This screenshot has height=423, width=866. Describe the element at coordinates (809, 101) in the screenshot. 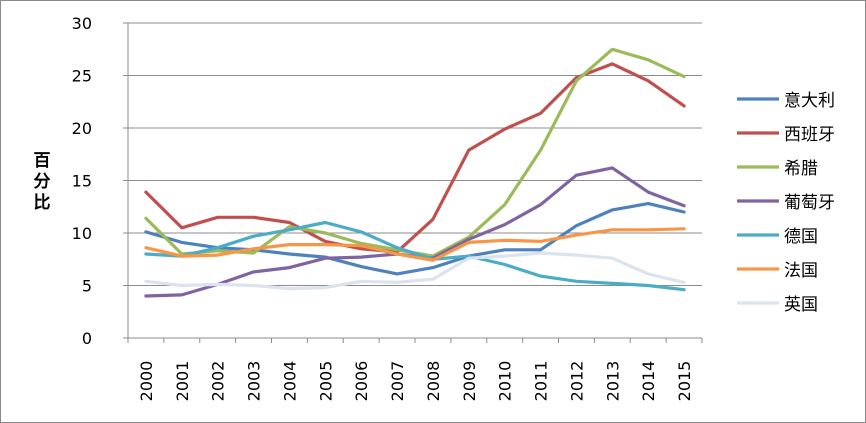

I see `legend-label: 意大利` at that location.